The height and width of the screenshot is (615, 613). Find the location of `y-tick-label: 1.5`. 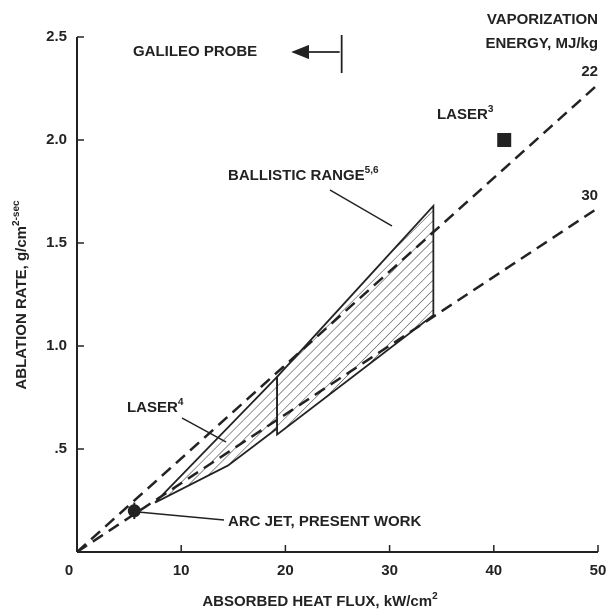

y-tick-label: 1.5 is located at coordinates (56, 242).